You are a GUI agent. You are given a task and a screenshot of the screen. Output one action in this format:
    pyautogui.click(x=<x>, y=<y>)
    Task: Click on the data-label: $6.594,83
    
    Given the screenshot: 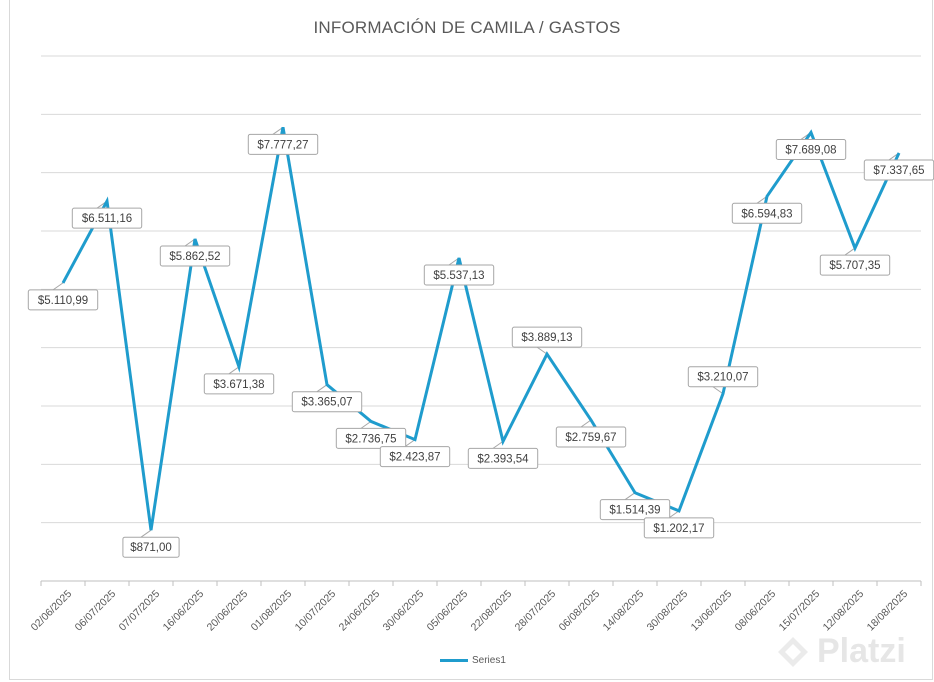 What is the action you would take?
    pyautogui.click(x=766, y=214)
    